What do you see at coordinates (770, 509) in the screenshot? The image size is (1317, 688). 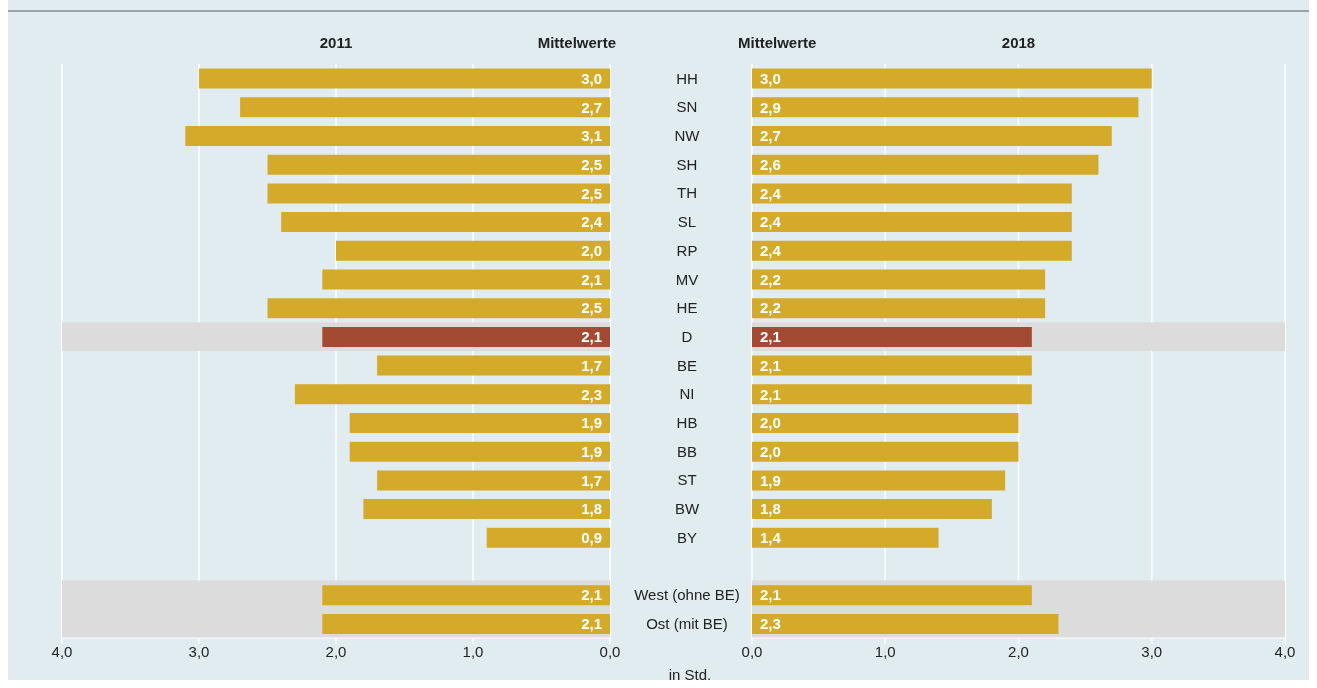 I see `data-label: 1,8` at bounding box center [770, 509].